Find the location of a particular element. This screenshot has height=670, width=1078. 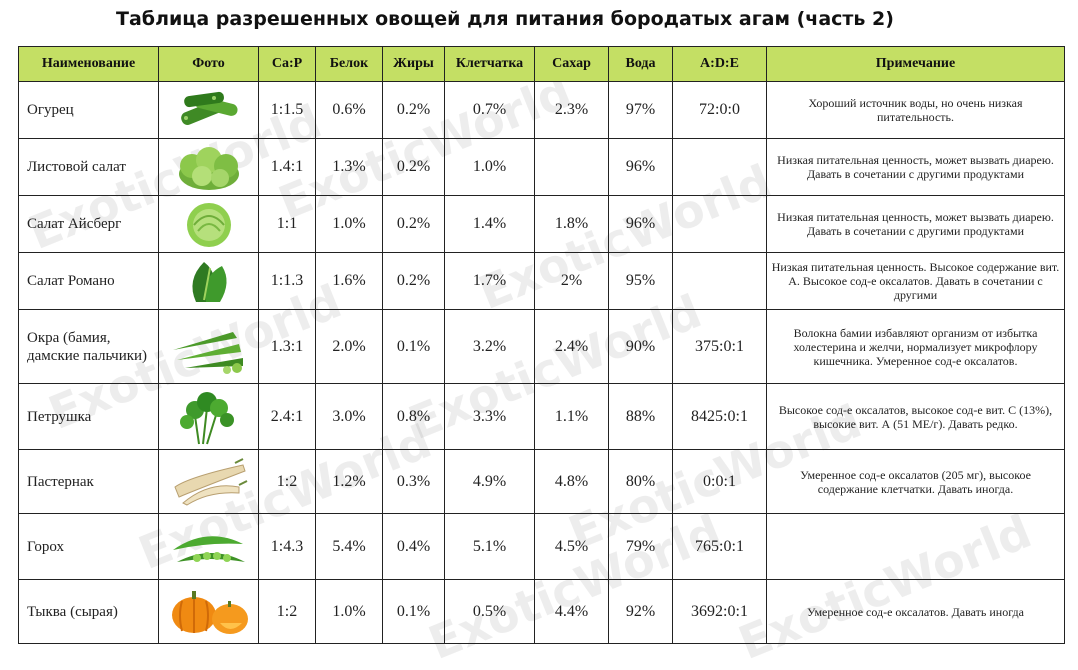

protein-value: 5.4% is located at coordinates (349, 546).